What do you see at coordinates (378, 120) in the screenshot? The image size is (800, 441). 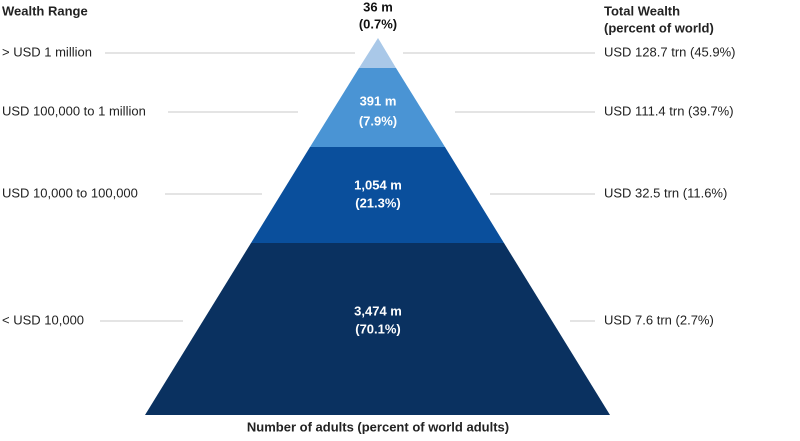 I see `adults-share: (7.9%)` at bounding box center [378, 120].